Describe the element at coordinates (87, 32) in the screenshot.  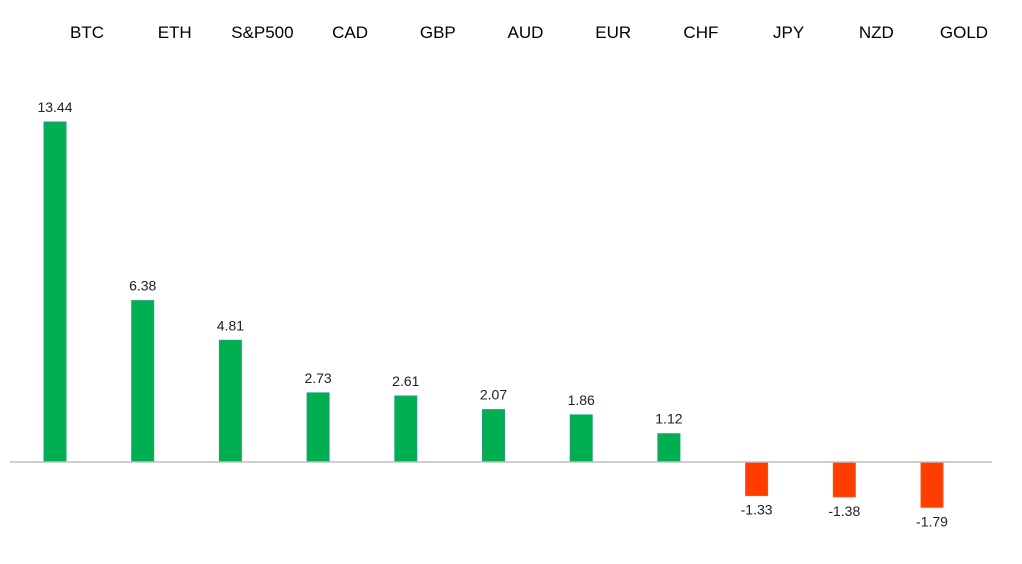
I see `category-label-btc: BTC` at that location.